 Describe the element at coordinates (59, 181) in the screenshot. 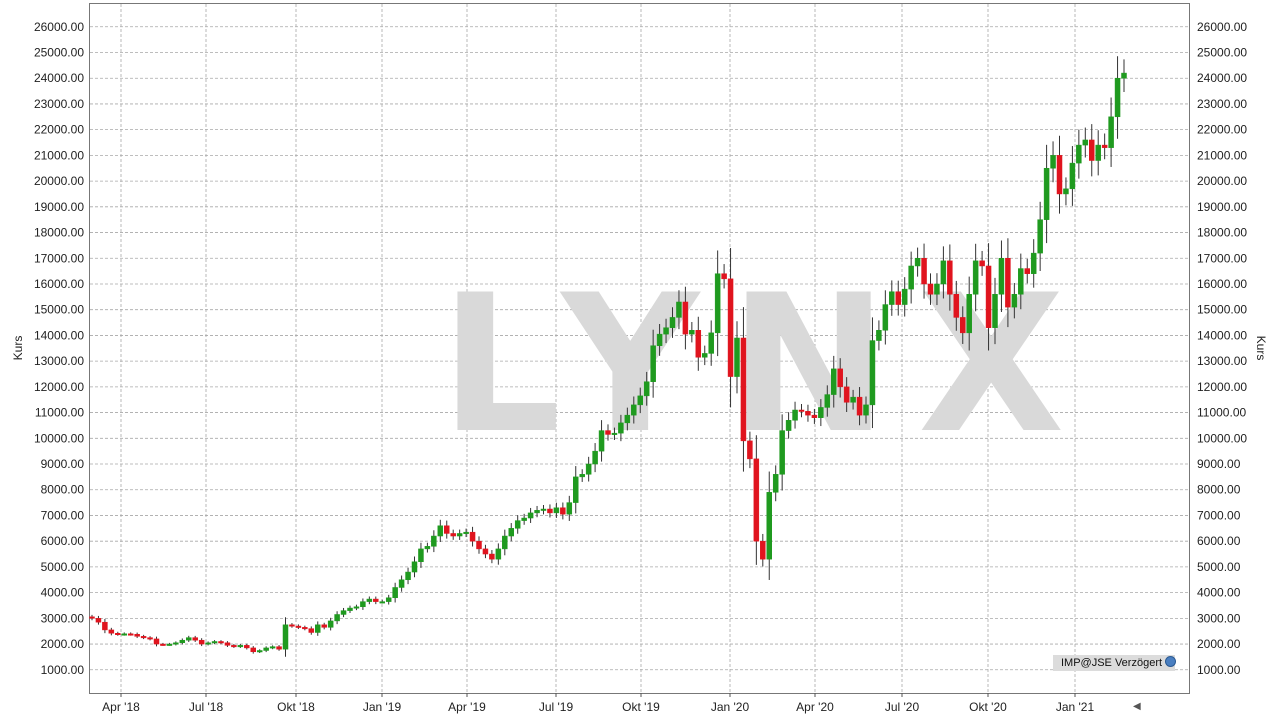

I see `y-tick-label-left: 20000.00` at that location.